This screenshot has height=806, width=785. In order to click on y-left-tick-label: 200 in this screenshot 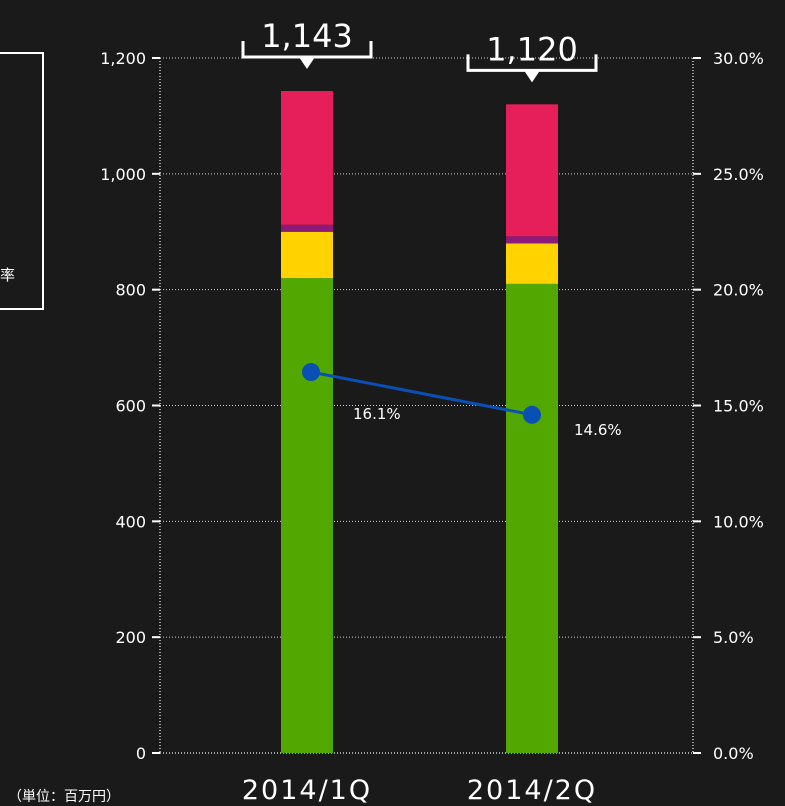, I will do `click(130, 637)`.